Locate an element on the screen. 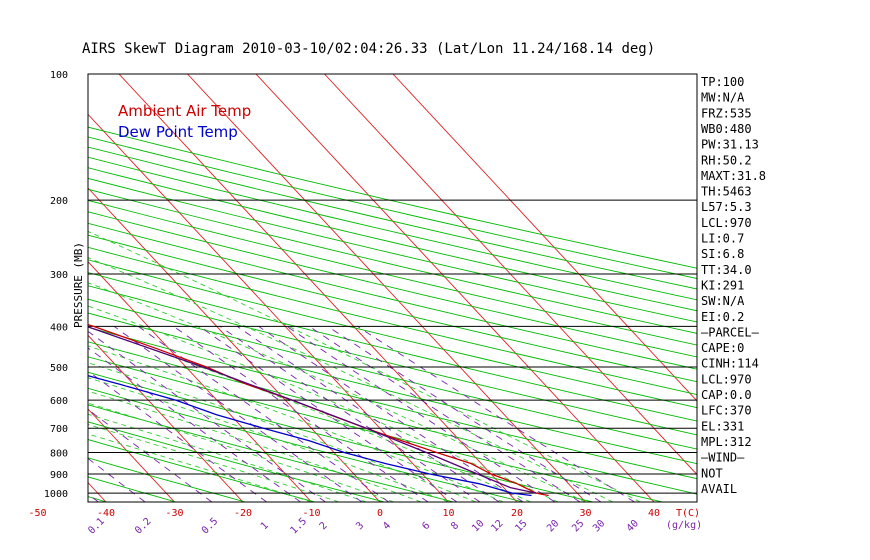  pressure-tick-label: 100 is located at coordinates (59, 75).